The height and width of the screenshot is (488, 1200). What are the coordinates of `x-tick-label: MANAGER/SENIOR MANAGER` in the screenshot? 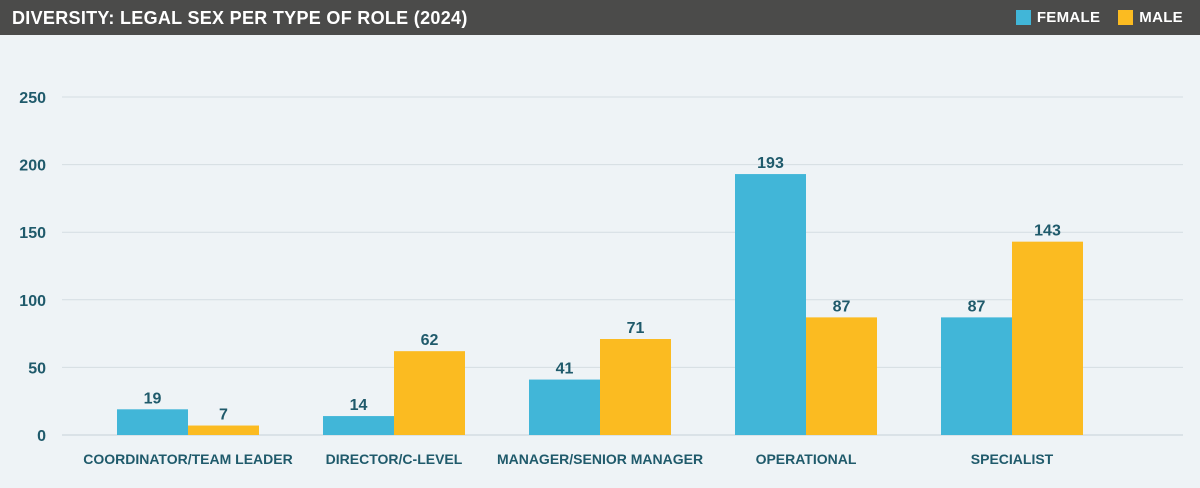 It's located at (600, 459).